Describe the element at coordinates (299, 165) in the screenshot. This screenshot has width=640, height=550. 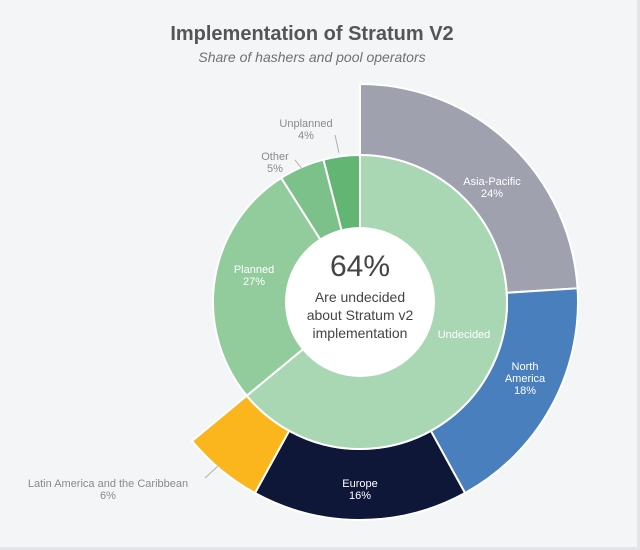
I see `leader-other` at that location.